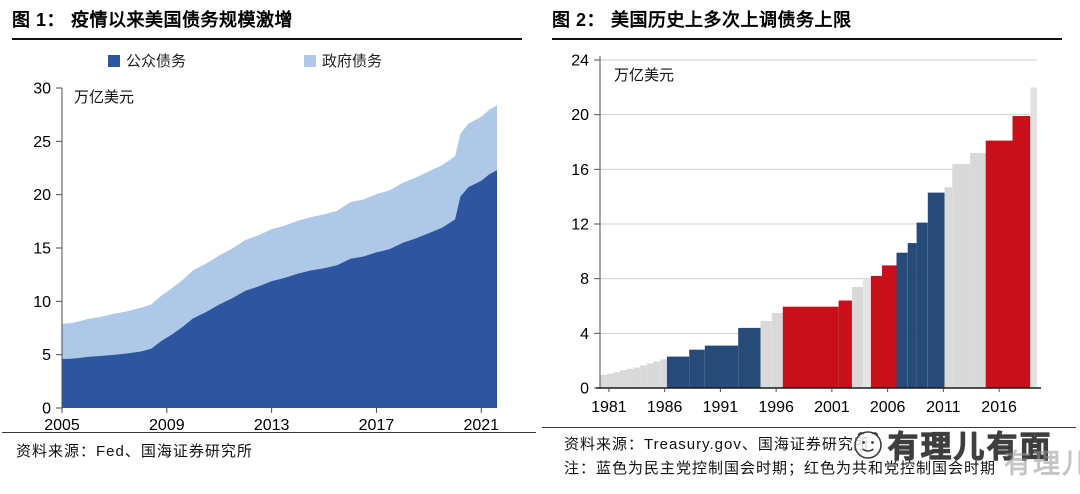 The image size is (1080, 494). Describe the element at coordinates (42, 249) in the screenshot. I see `svg-text: 15` at that location.